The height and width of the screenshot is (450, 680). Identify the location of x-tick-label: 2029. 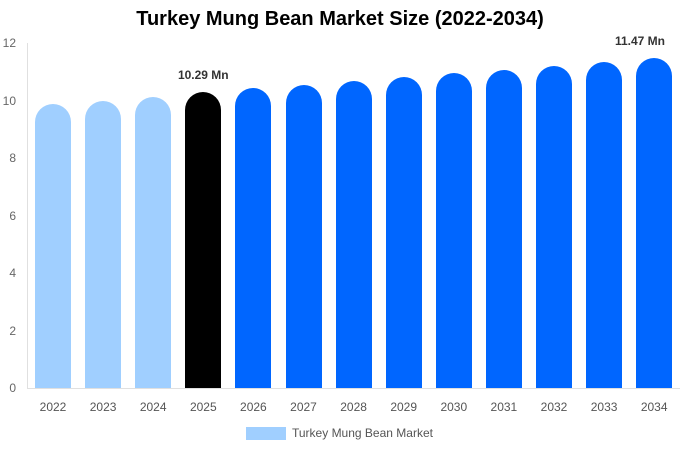
(404, 407).